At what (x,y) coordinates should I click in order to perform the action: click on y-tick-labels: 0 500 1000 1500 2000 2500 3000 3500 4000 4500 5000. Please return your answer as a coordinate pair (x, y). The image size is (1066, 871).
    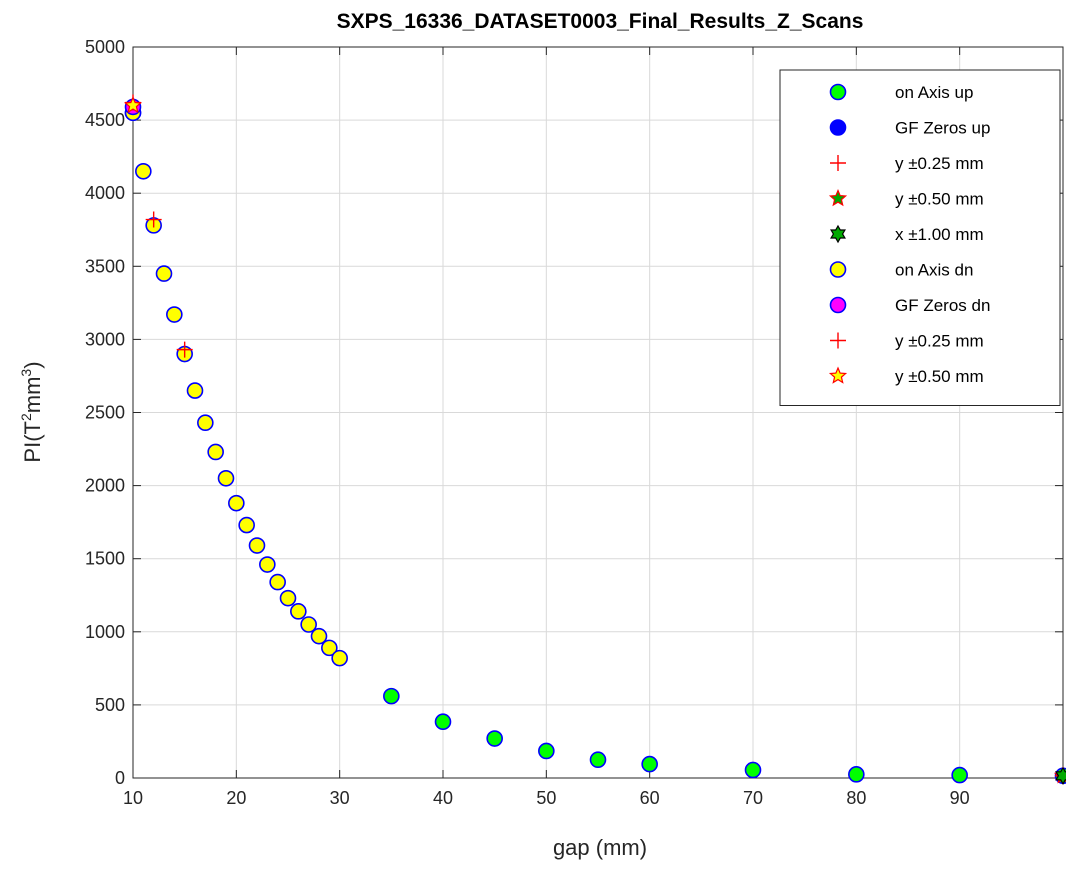
    Looking at the image, I should click on (105, 412).